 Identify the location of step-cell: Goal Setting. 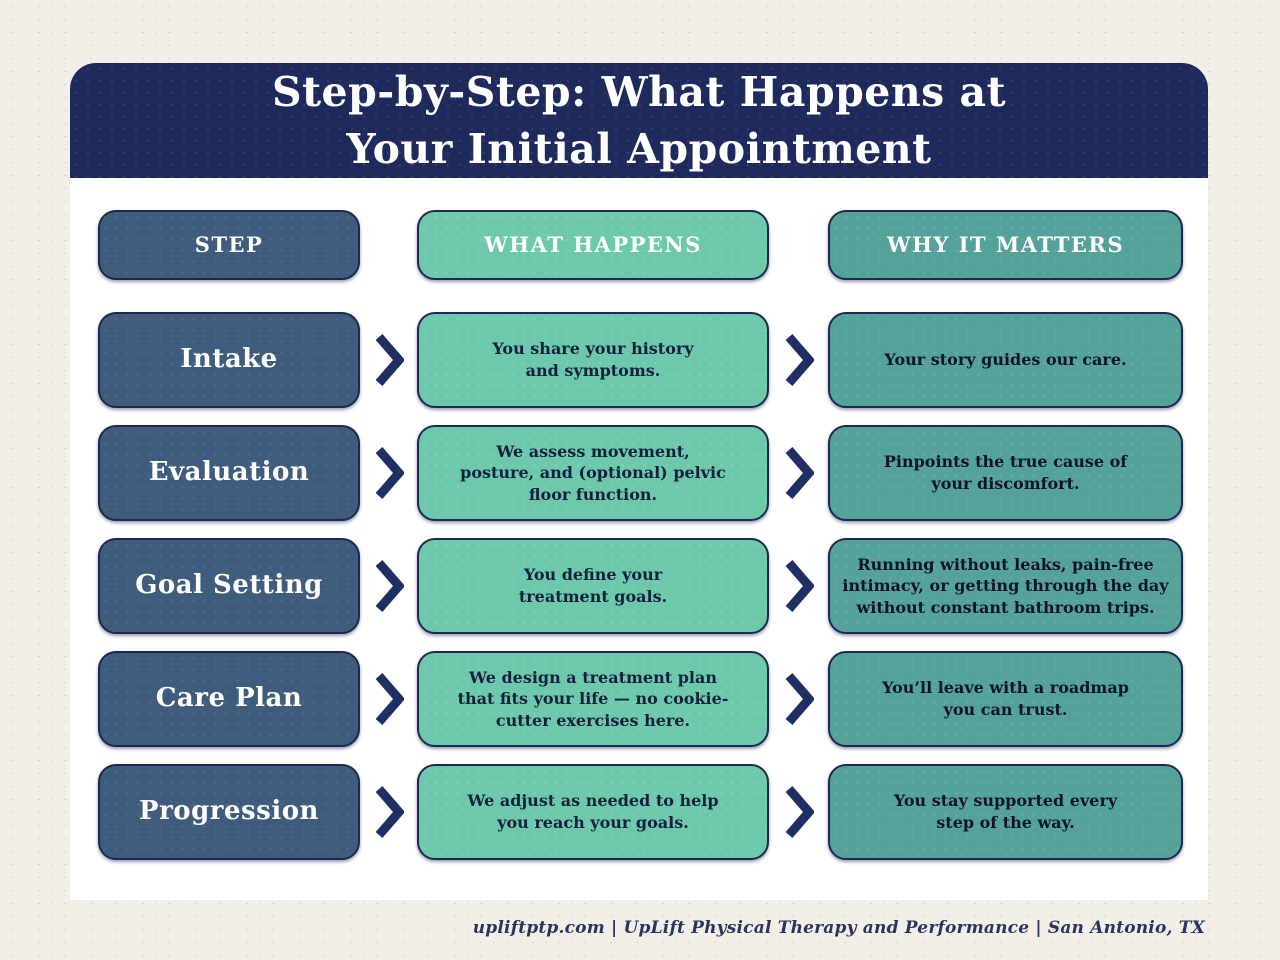
(229, 586).